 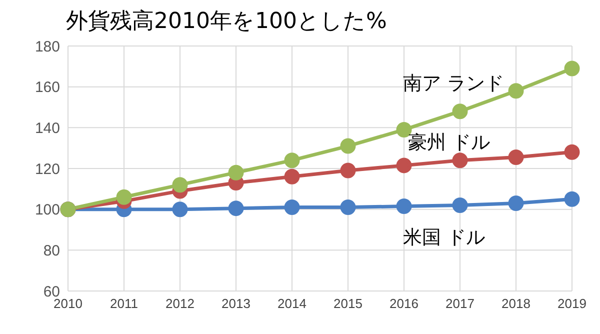 What do you see at coordinates (226, 22) in the screenshot?
I see `chart-title: 外貨残高2010年を100とした%` at bounding box center [226, 22].